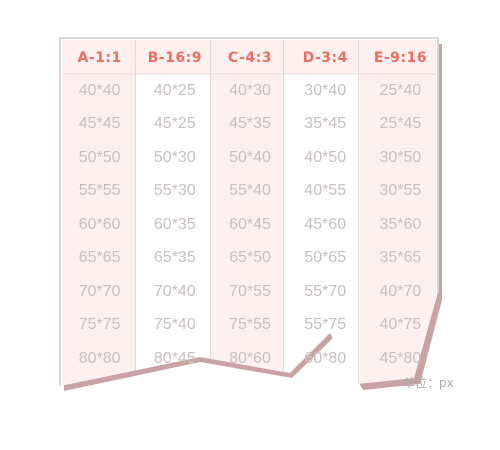 This screenshot has height=450, width=500. What do you see at coordinates (250, 90) in the screenshot?
I see `table-cell: 40*30` at bounding box center [250, 90].